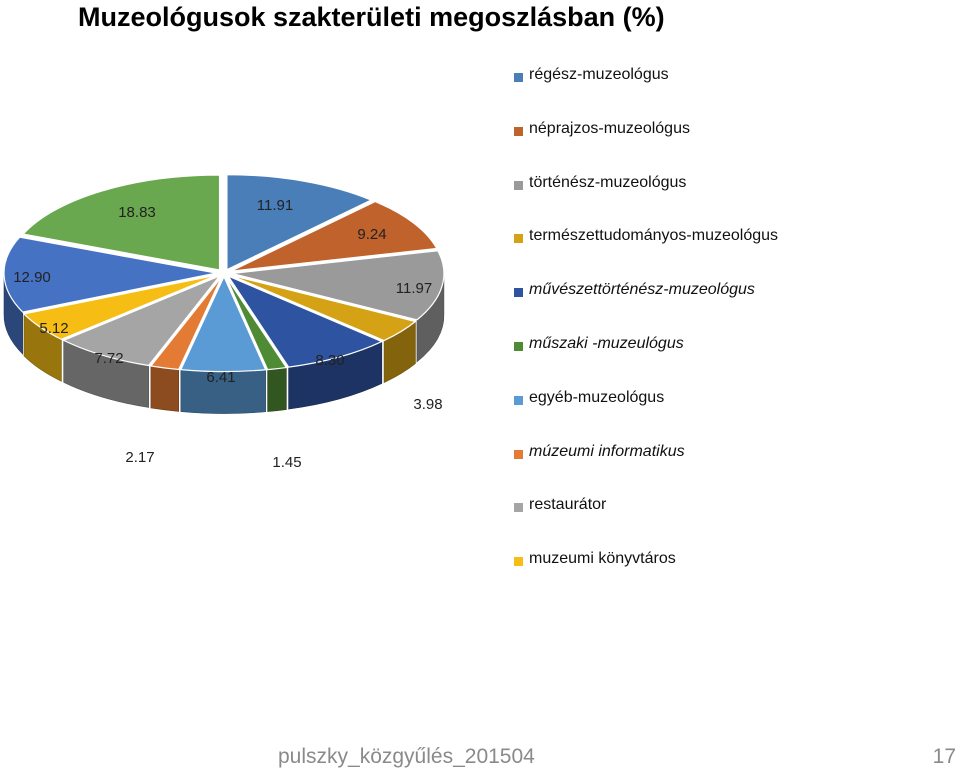  I want to click on legend-label: restaurátor, so click(568, 505).